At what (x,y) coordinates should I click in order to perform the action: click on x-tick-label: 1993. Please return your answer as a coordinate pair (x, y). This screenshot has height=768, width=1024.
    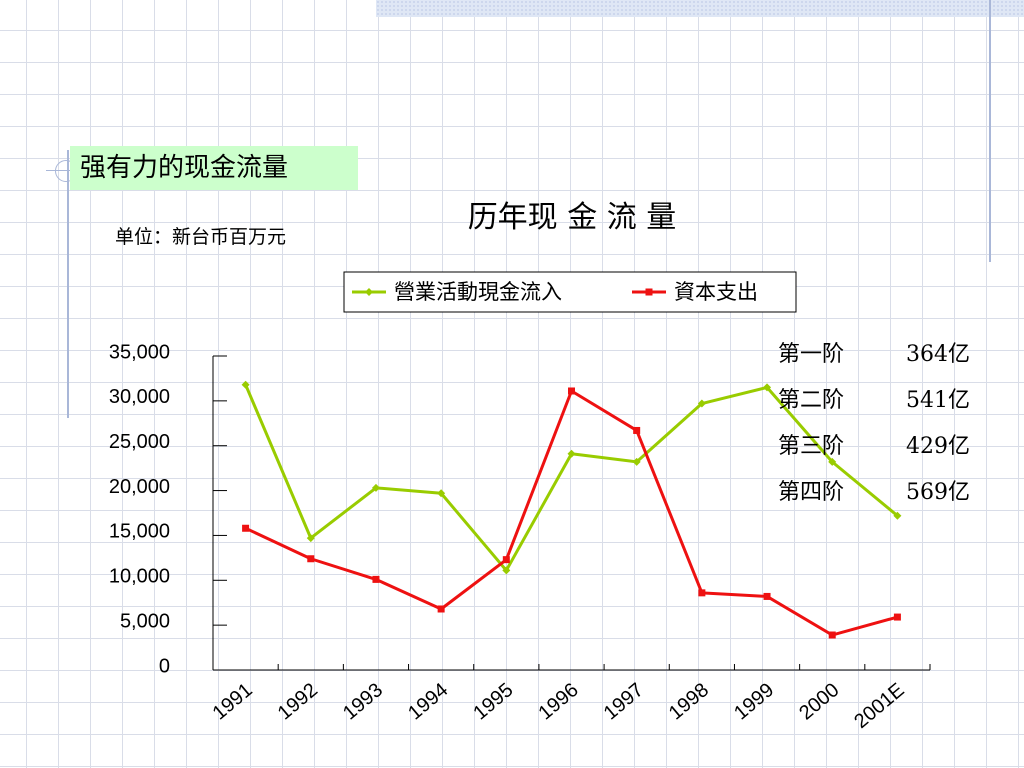
    Looking at the image, I should click on (363, 701).